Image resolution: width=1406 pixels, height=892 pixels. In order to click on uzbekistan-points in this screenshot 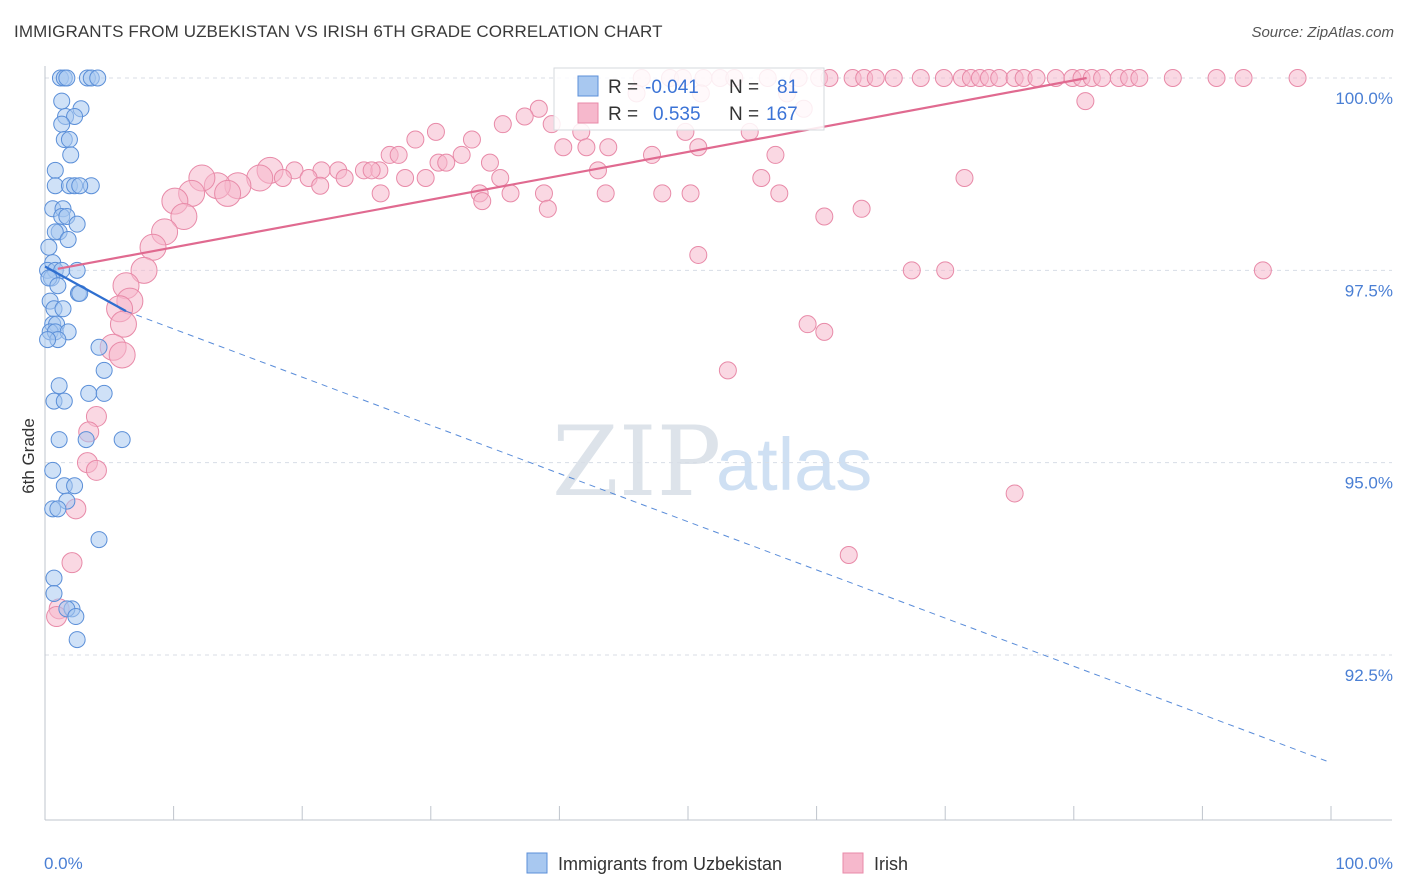, I will do `click(85, 359)`.